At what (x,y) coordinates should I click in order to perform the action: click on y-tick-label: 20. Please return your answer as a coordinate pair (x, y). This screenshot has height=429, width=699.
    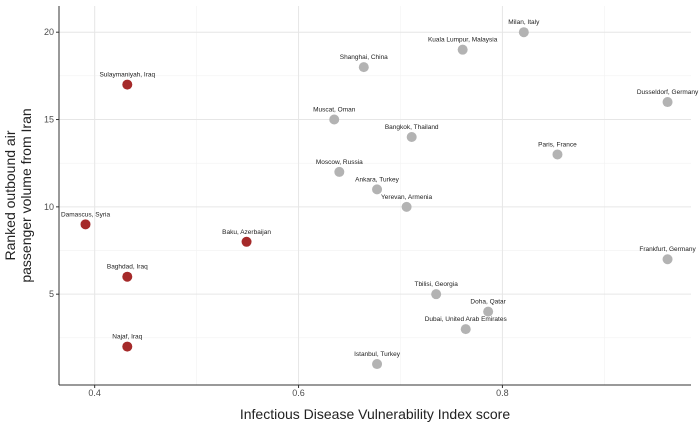
    Looking at the image, I should click on (49, 32).